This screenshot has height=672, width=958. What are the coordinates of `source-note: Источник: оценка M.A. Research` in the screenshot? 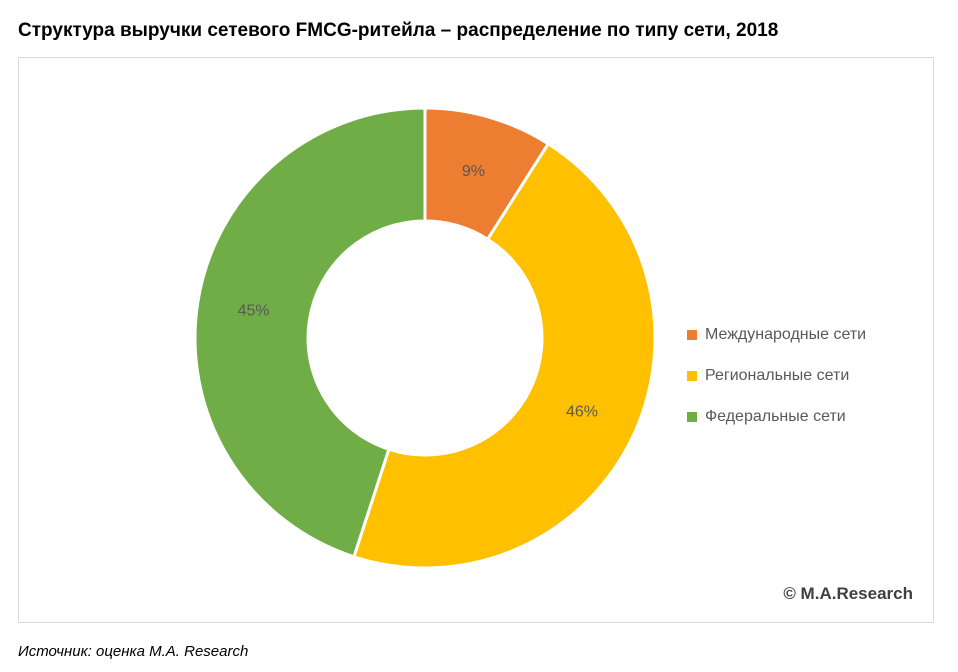 It's located at (133, 651).